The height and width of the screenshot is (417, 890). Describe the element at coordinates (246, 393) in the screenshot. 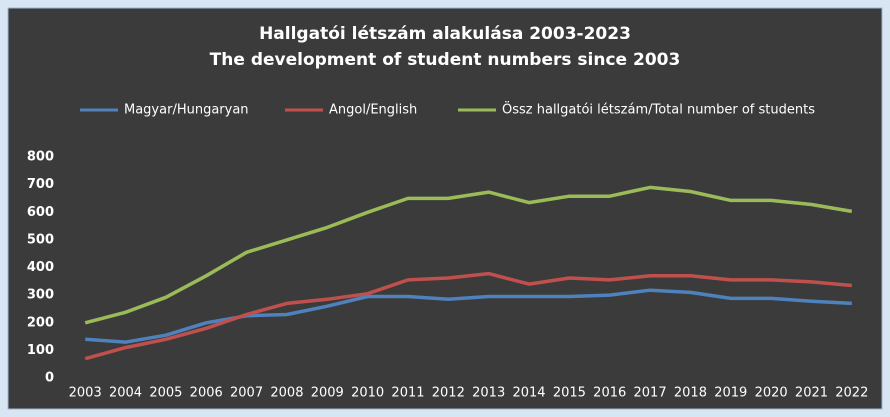

I see `x-tick-label: 2007` at that location.